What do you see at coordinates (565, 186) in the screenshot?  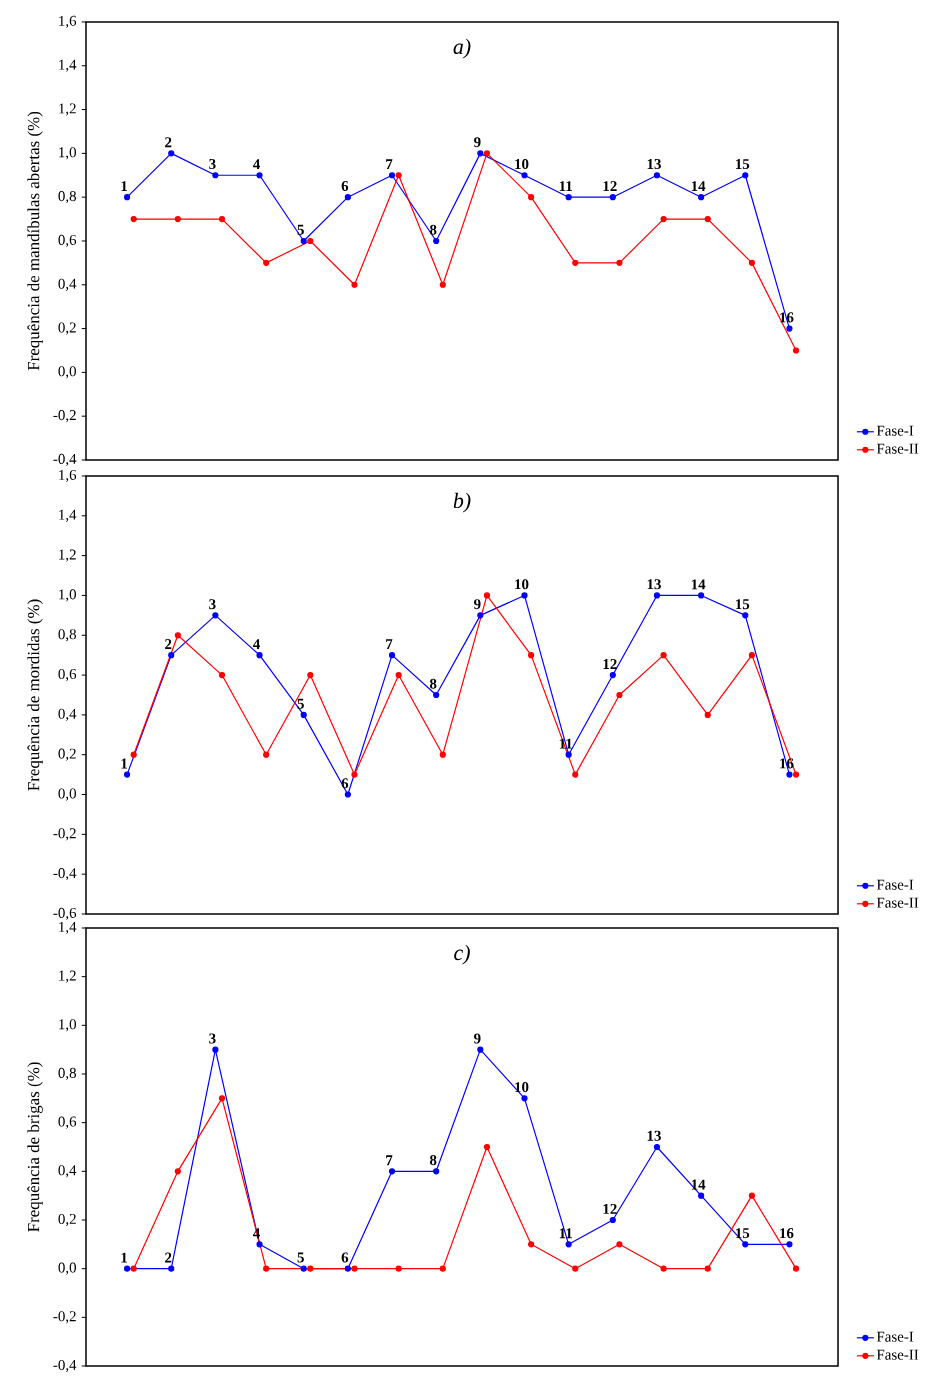 I see `annotation: 11` at bounding box center [565, 186].